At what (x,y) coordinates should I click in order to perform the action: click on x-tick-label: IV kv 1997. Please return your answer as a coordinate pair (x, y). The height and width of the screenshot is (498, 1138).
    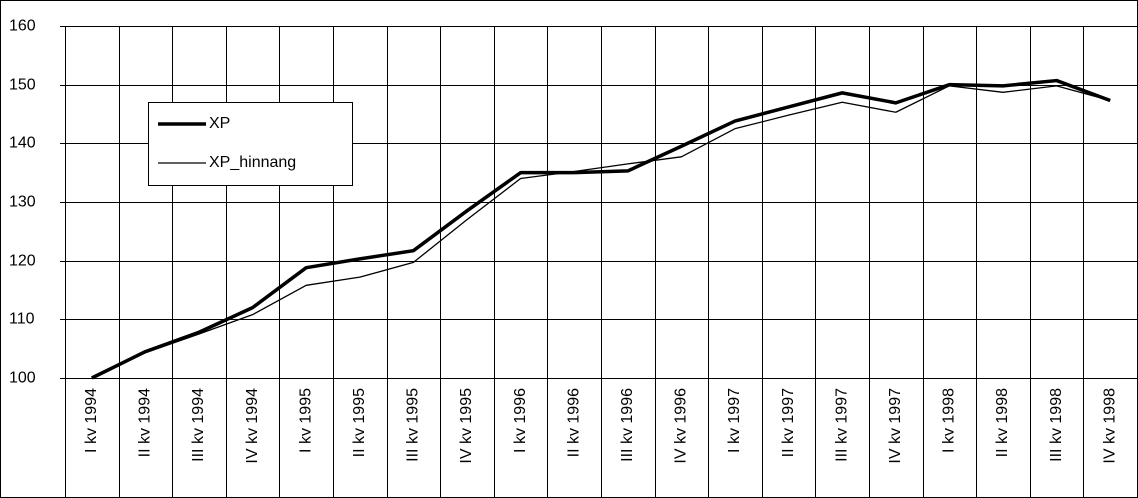
    Looking at the image, I should click on (895, 426).